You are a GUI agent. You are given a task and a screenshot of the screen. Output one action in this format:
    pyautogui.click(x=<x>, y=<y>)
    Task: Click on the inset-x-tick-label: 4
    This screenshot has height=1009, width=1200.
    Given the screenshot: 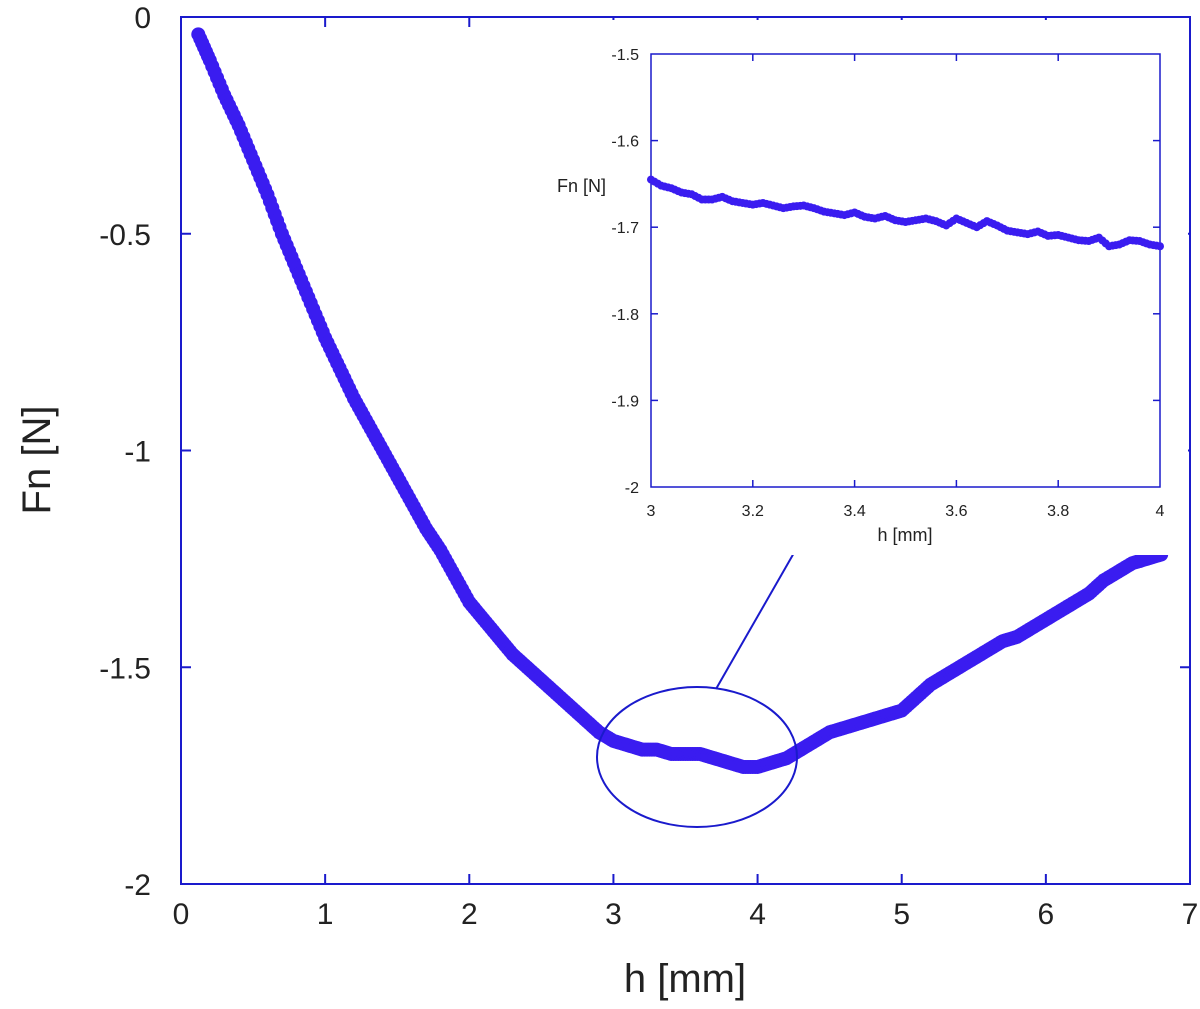 What is the action you would take?
    pyautogui.click(x=1160, y=511)
    